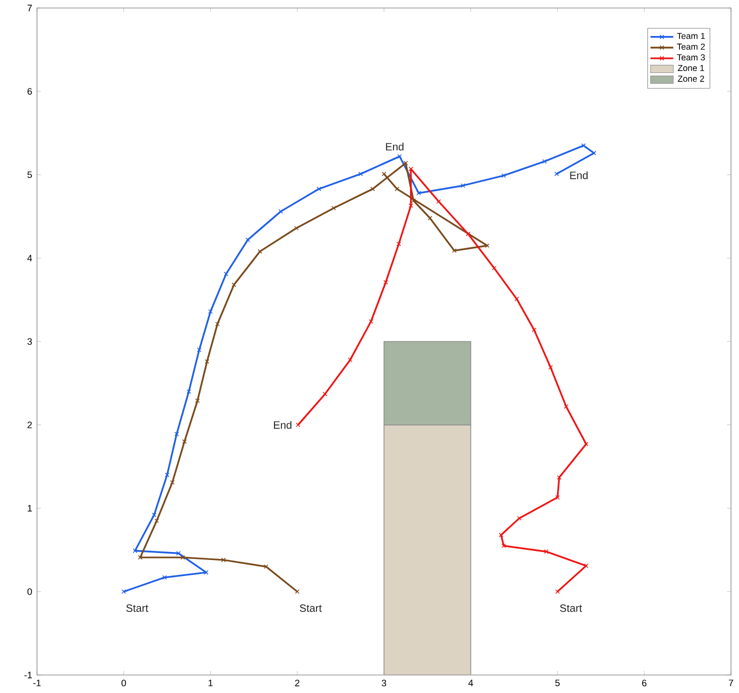 Image resolution: width=739 pixels, height=693 pixels. I want to click on x-tick-label: 0, so click(124, 683).